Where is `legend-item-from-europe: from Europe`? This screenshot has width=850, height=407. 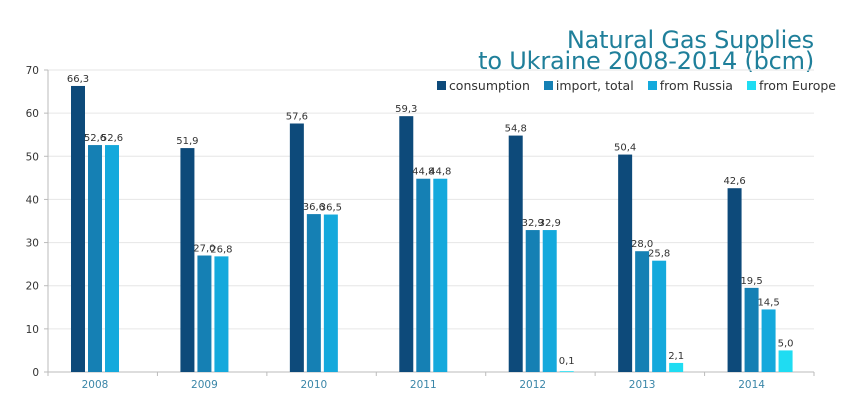
legend-item-from-europe: from Europe is located at coordinates (791, 85).